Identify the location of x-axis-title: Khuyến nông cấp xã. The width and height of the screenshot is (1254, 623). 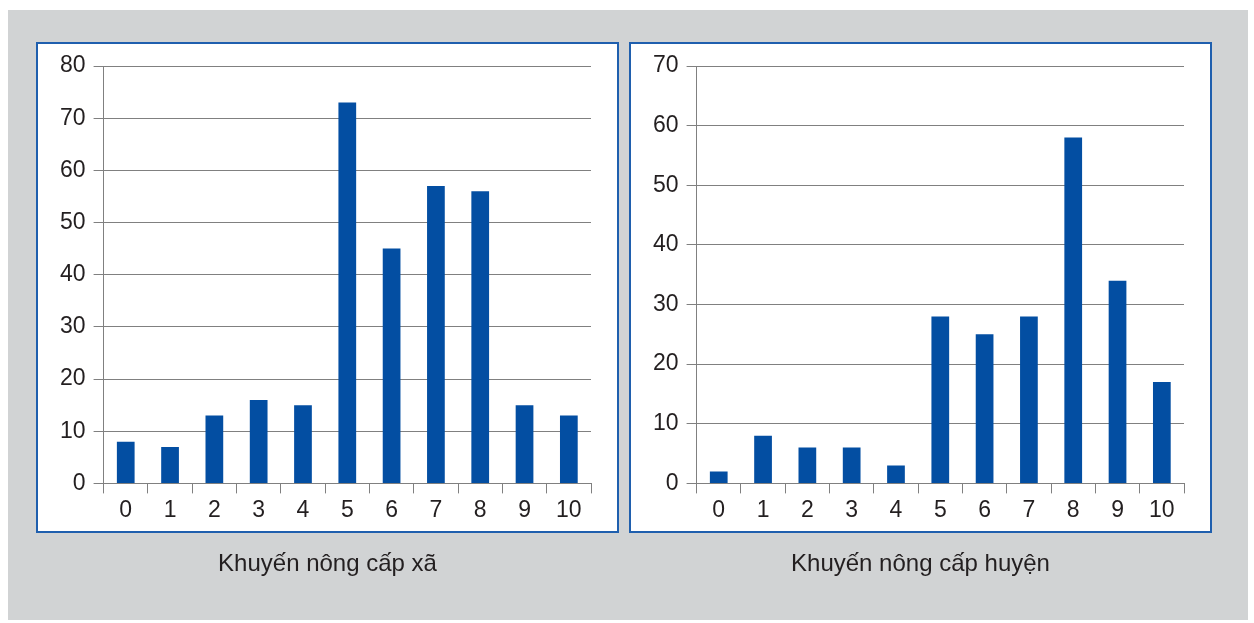
(327, 563).